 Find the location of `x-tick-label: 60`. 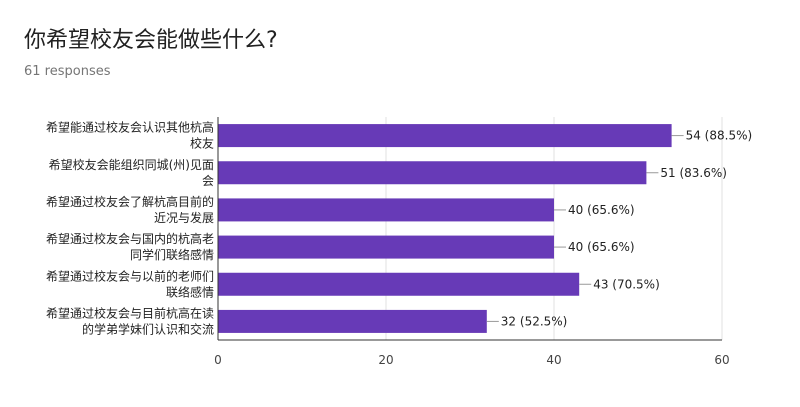

x-tick-label: 60 is located at coordinates (721, 360).